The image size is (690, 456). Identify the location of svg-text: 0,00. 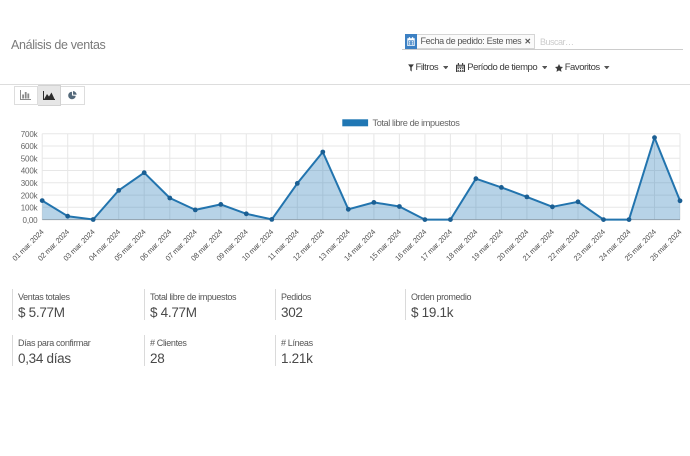
(31, 220).